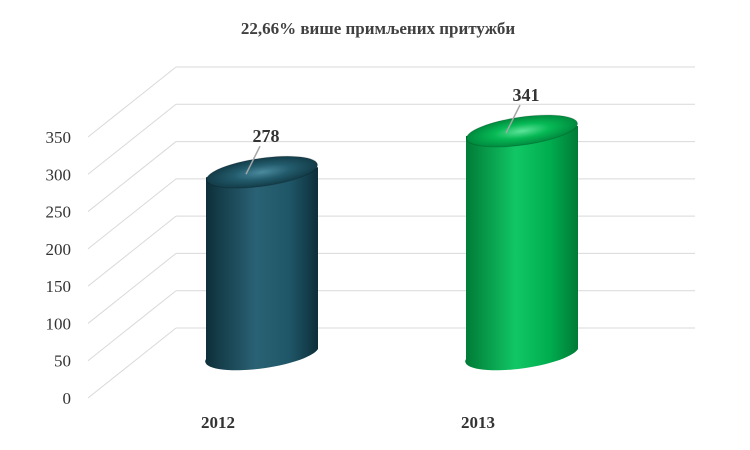 The width and height of the screenshot is (750, 450). I want to click on bar-2012, so click(261, 263).